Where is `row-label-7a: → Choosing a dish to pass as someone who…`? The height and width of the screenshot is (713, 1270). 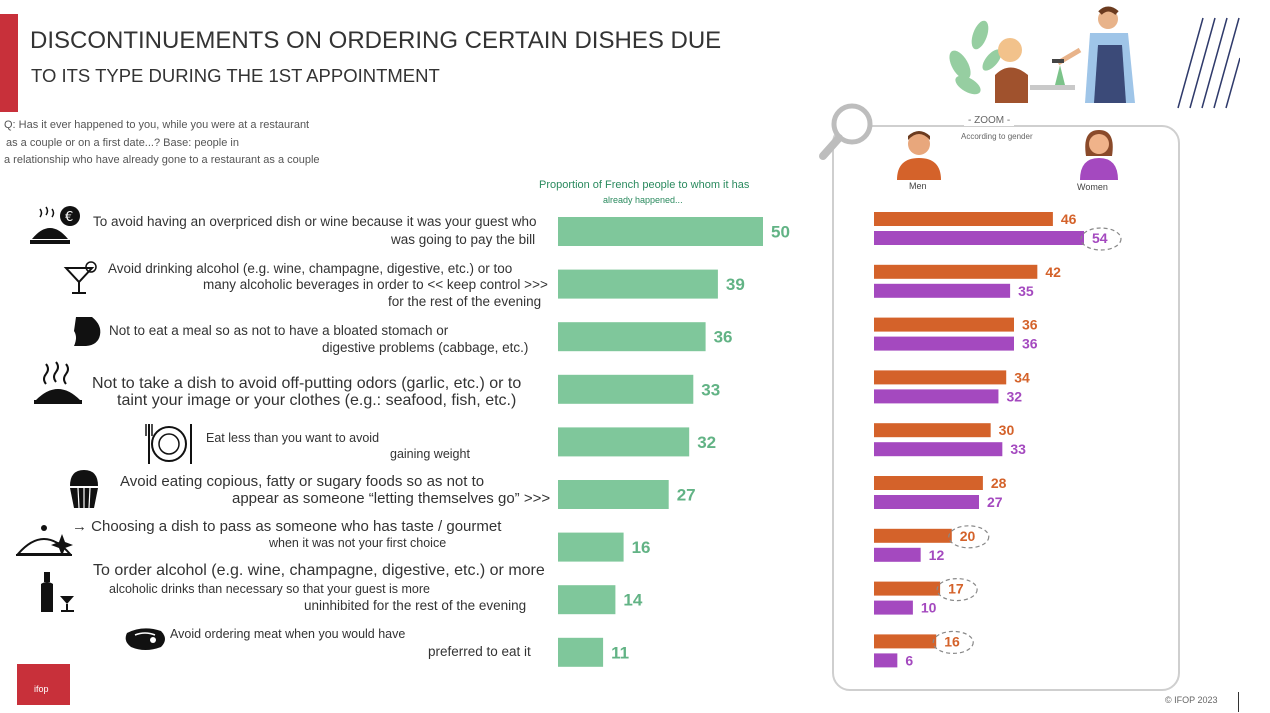 row-label-7a: → Choosing a dish to pass as someone who… is located at coordinates (287, 526).